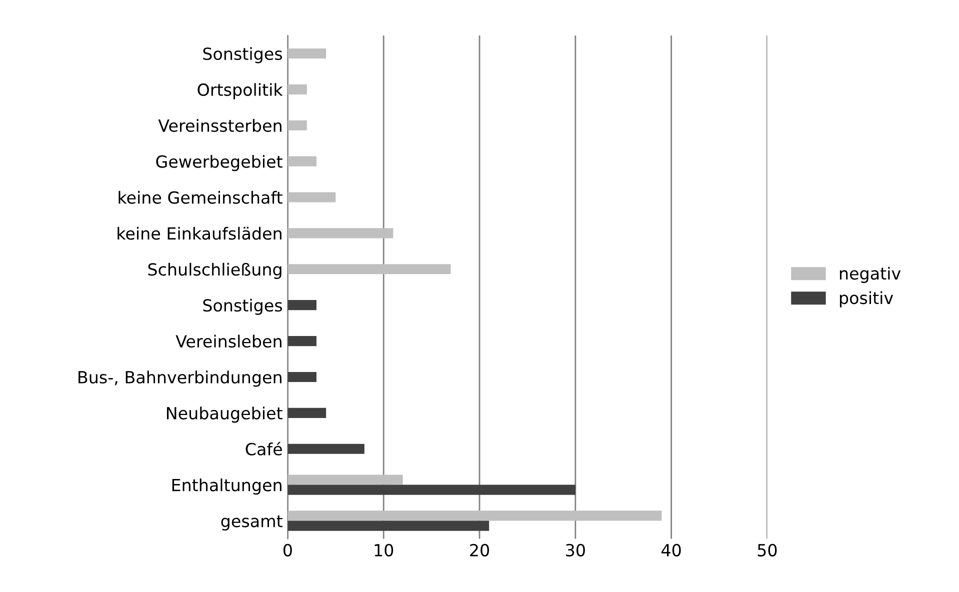  What do you see at coordinates (870, 274) in the screenshot?
I see `legend-label: negativ` at bounding box center [870, 274].